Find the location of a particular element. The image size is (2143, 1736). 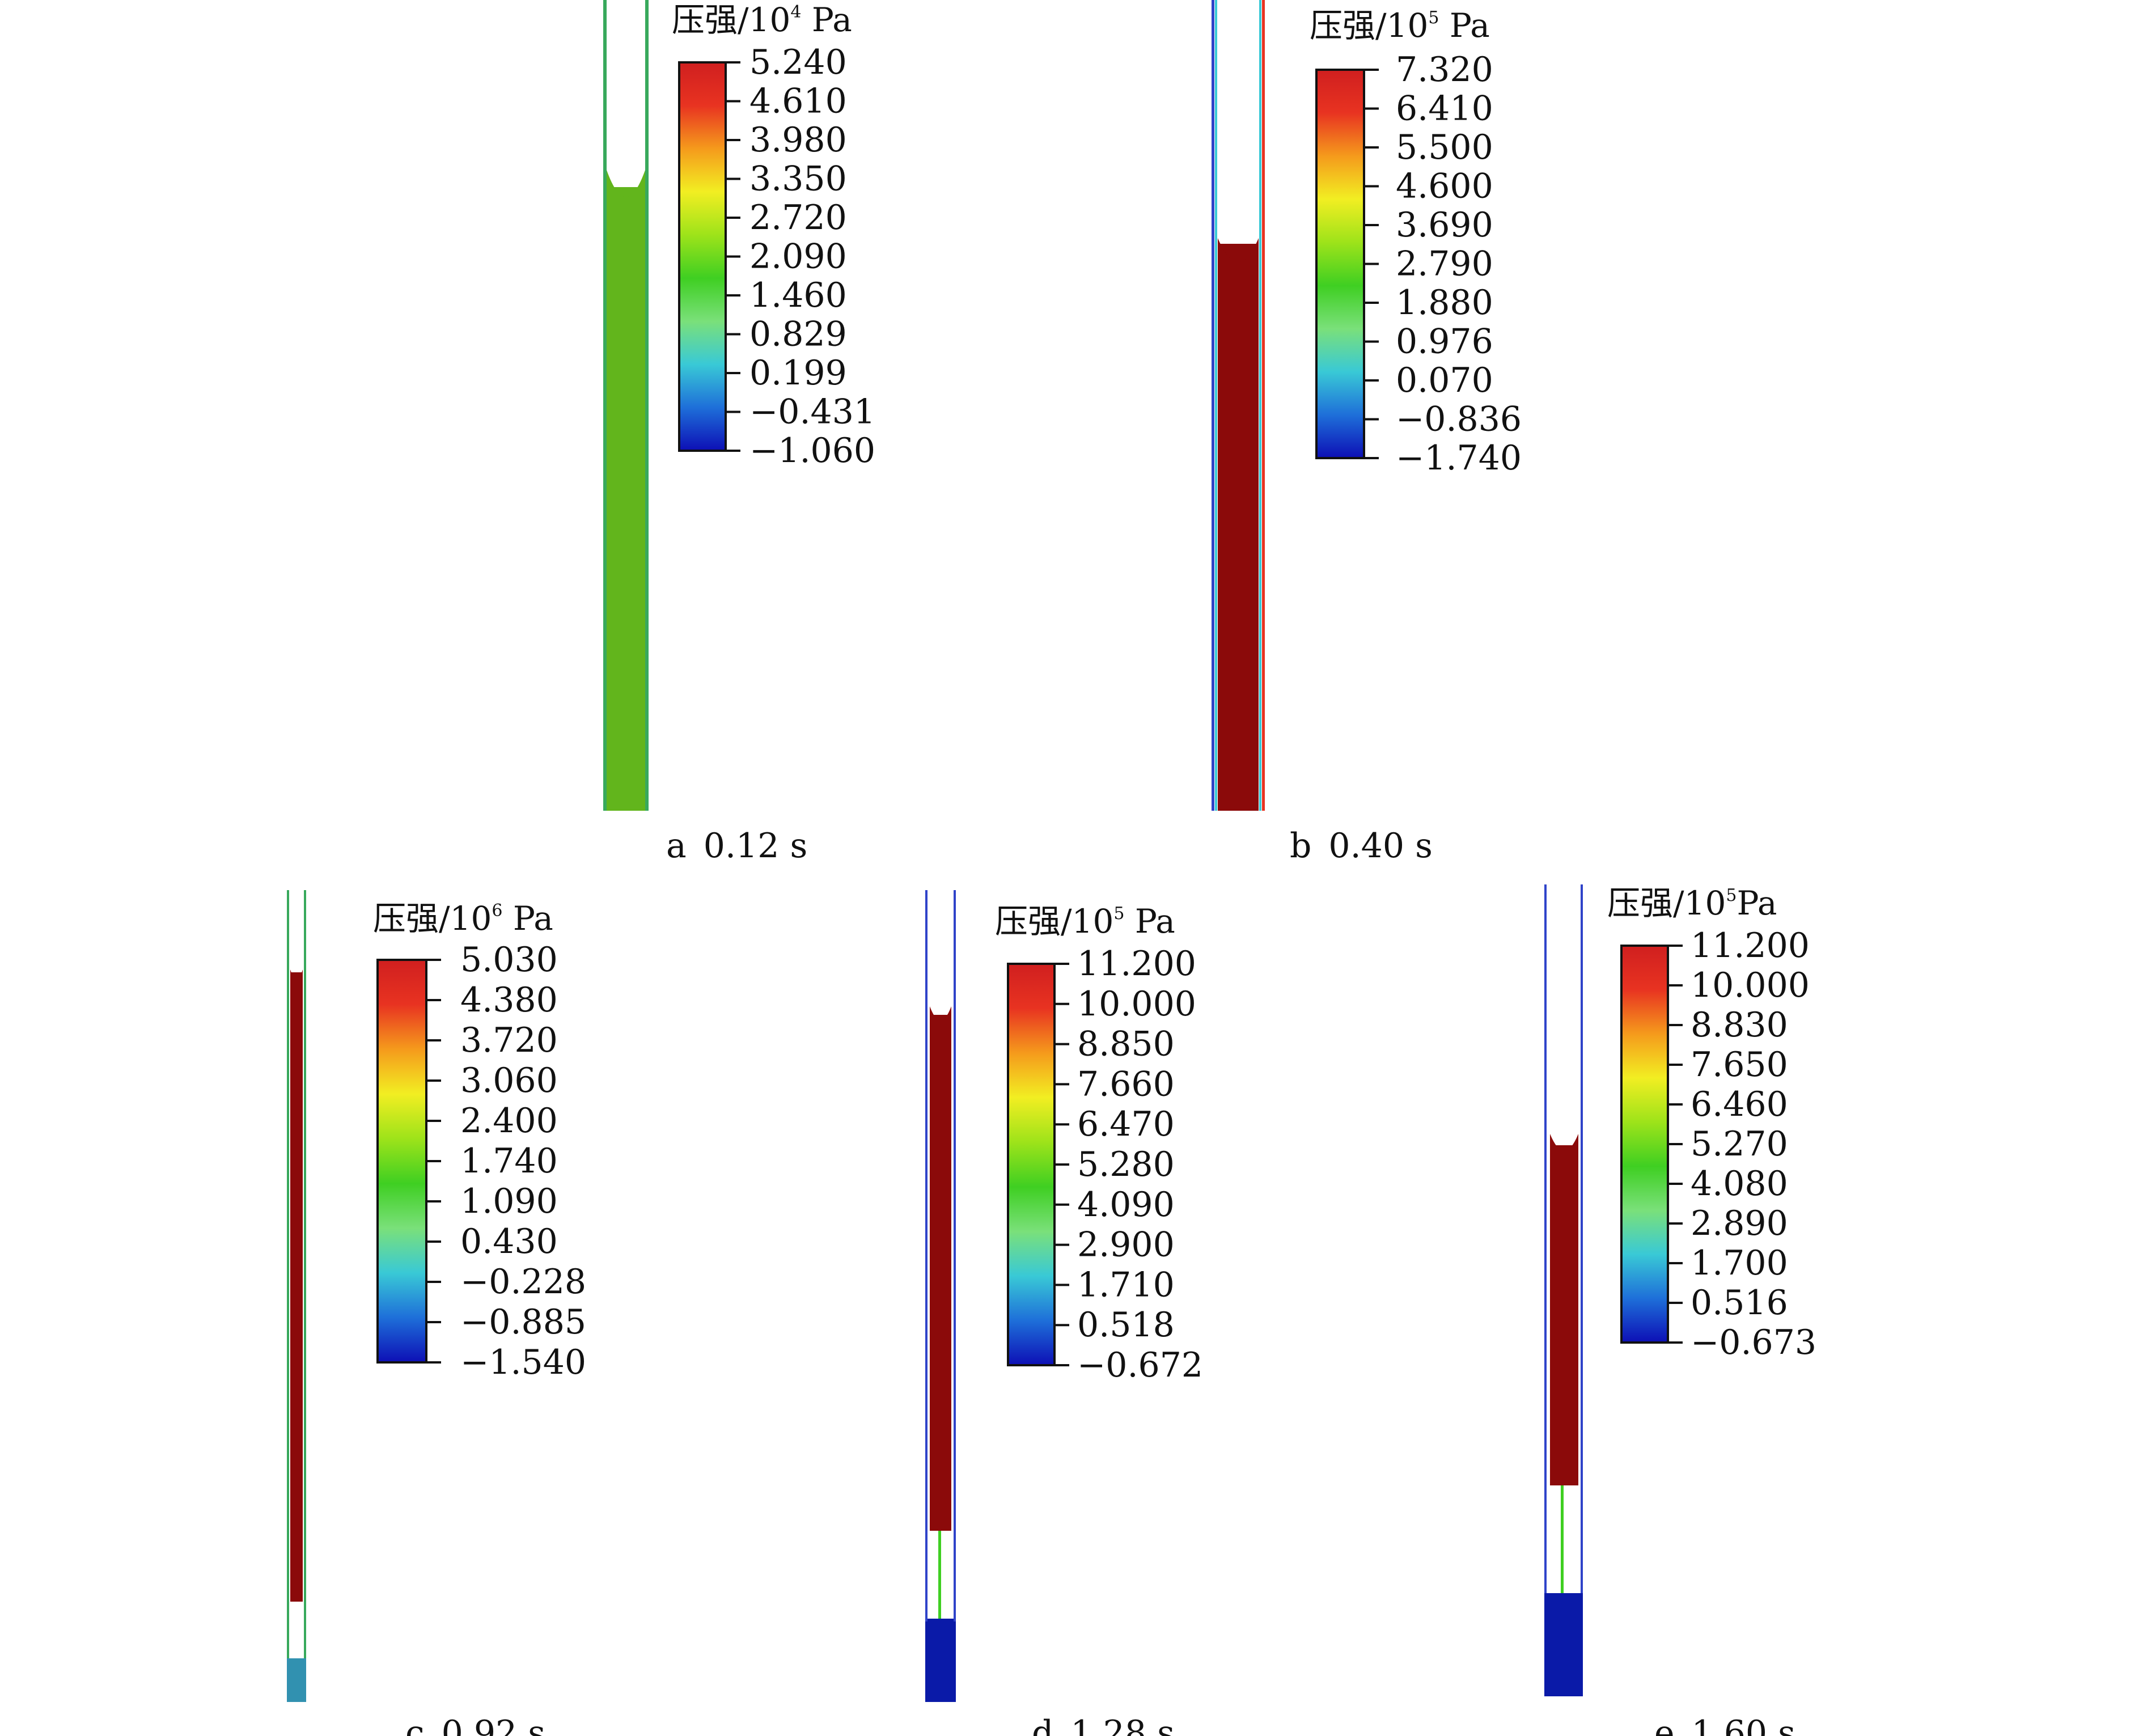

tube-c-wall-right is located at coordinates (305, 1274).